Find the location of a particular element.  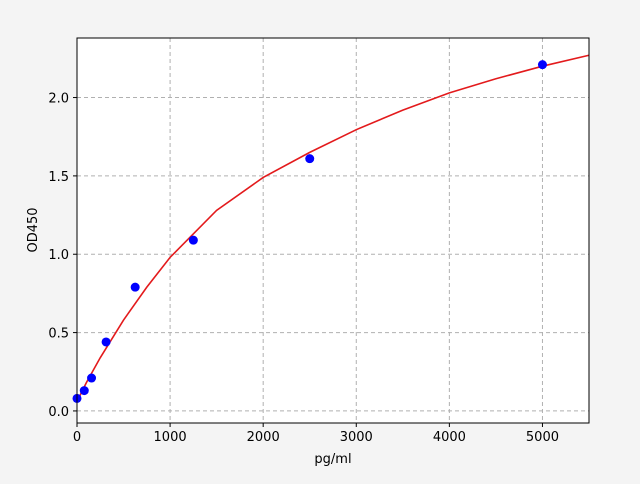

y-tick-label: 0.5 is located at coordinates (58, 334).